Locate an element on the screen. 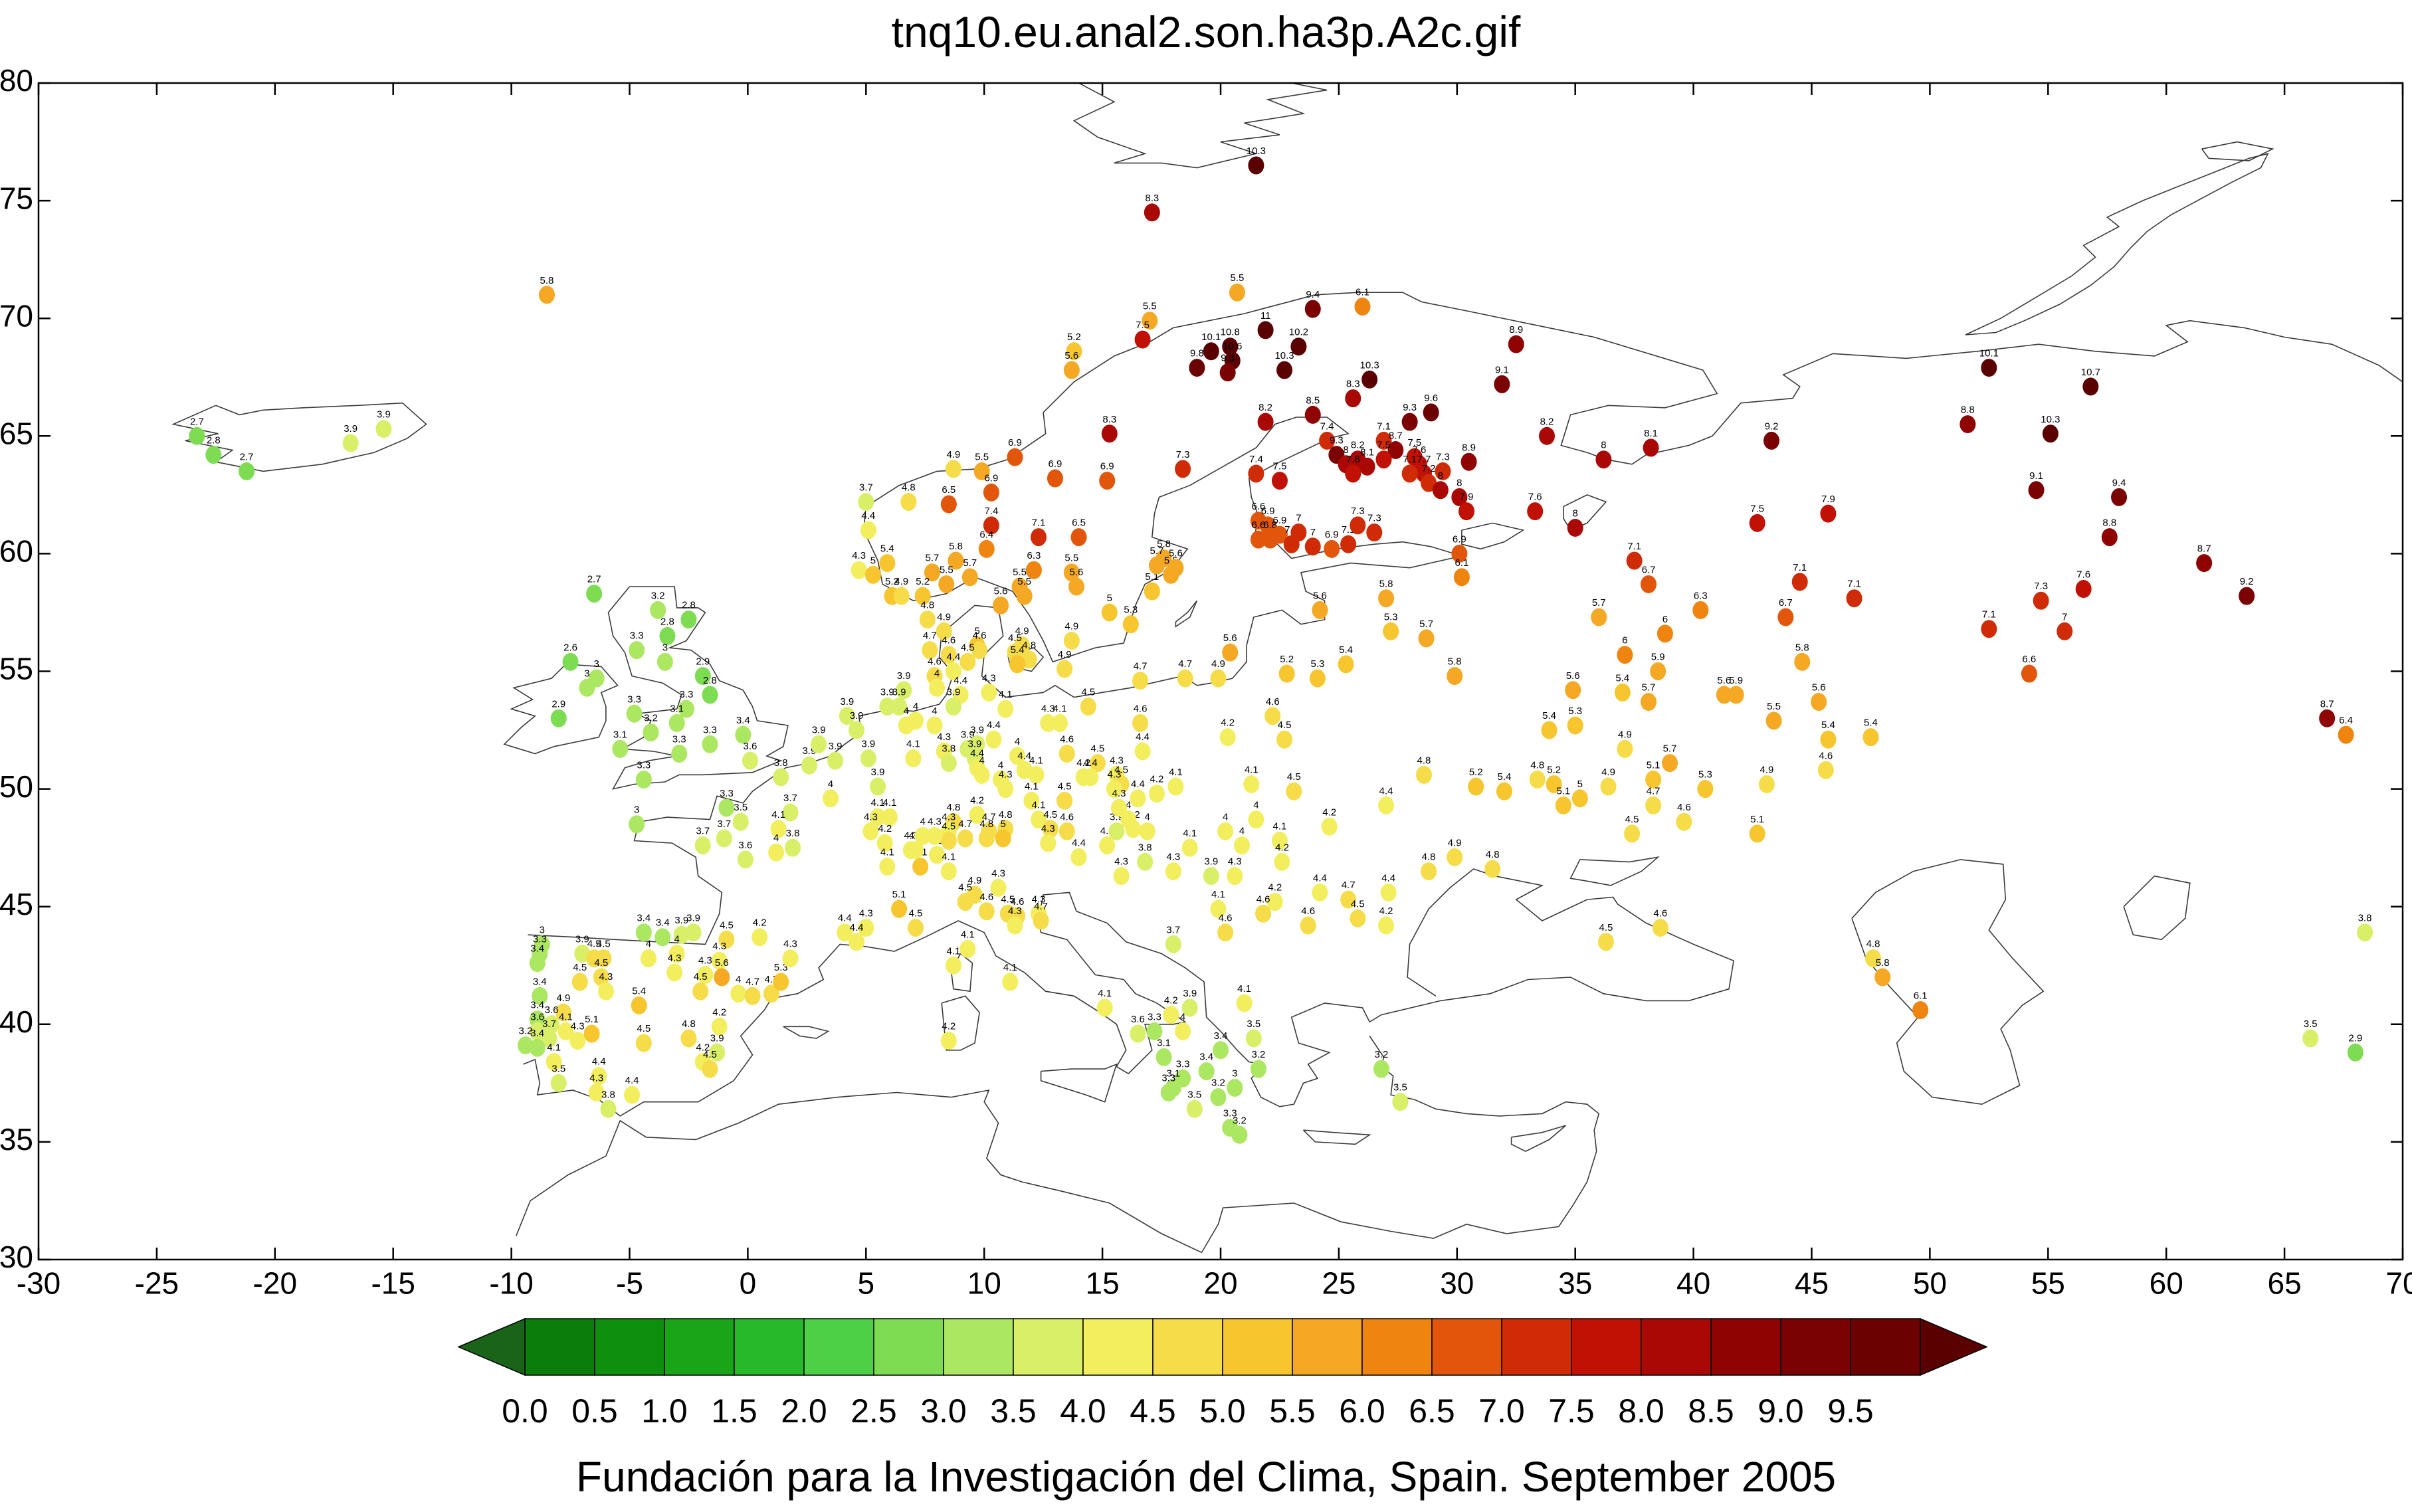  station-value-label: 9.4 is located at coordinates (2119, 482).